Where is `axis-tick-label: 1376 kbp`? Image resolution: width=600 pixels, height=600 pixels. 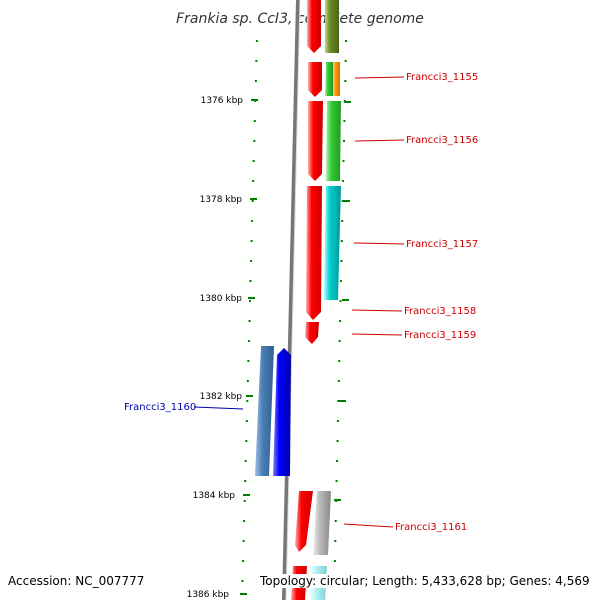
axis-tick-label: 1376 kbp is located at coordinates (222, 101).